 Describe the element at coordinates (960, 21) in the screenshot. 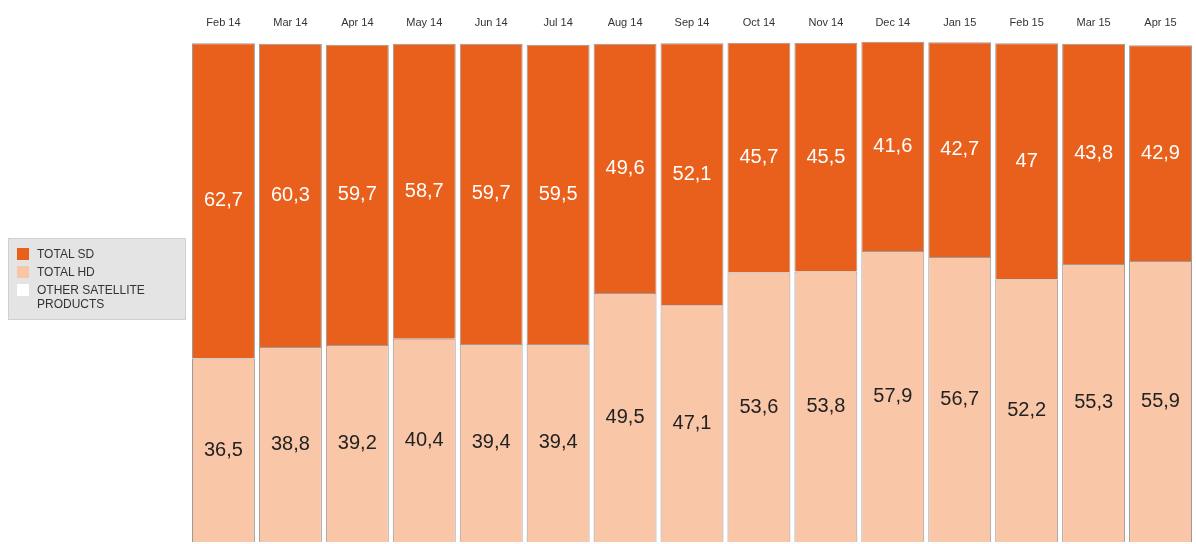

I see `x-tick-label: Jan 15` at that location.